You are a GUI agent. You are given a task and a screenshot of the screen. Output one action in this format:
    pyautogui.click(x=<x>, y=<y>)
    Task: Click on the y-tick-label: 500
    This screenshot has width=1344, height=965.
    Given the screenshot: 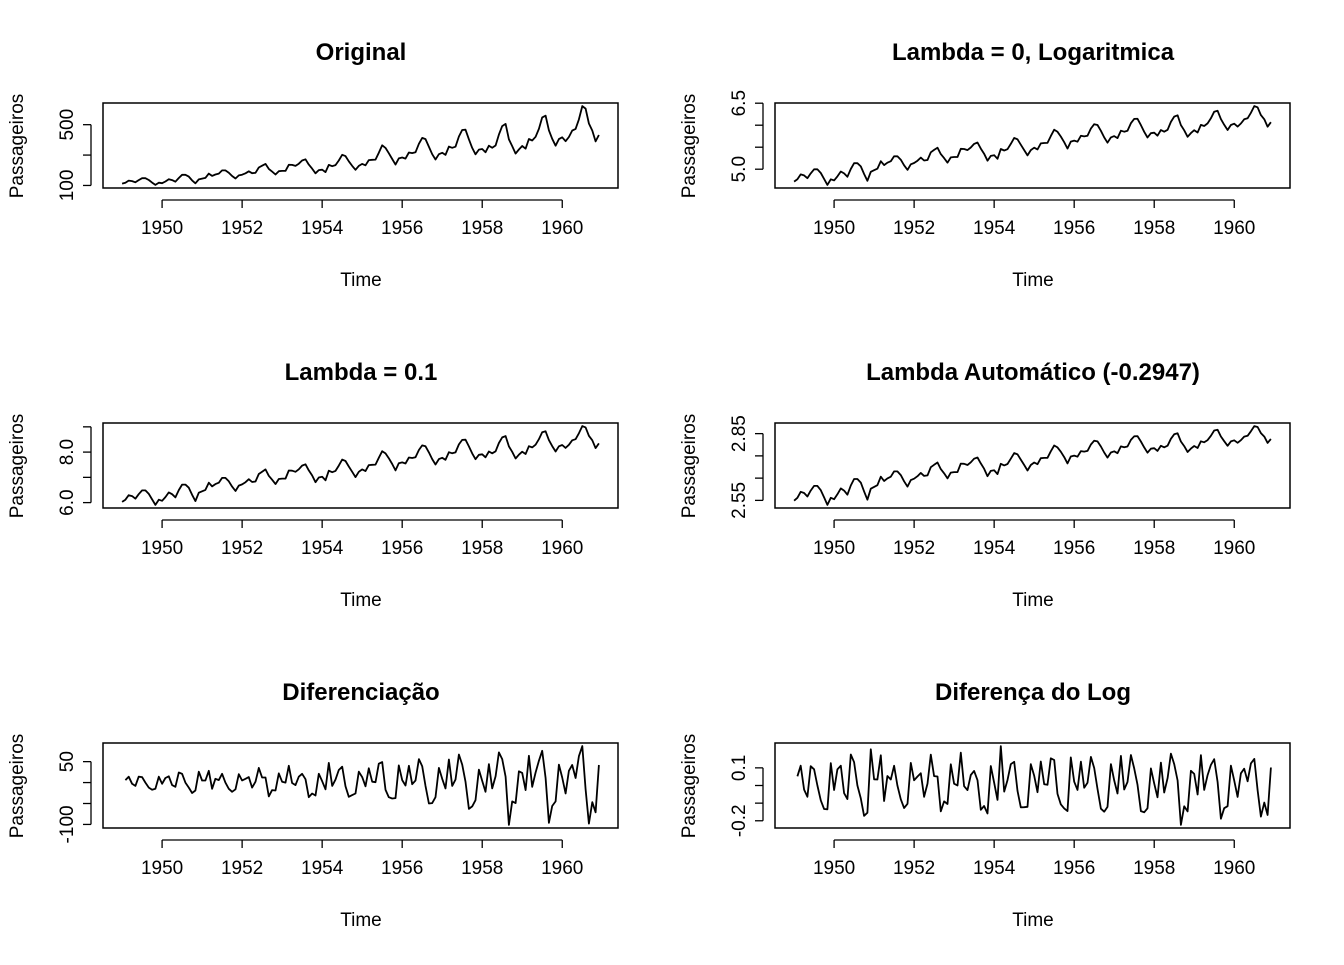 What is the action you would take?
    pyautogui.click(x=67, y=125)
    